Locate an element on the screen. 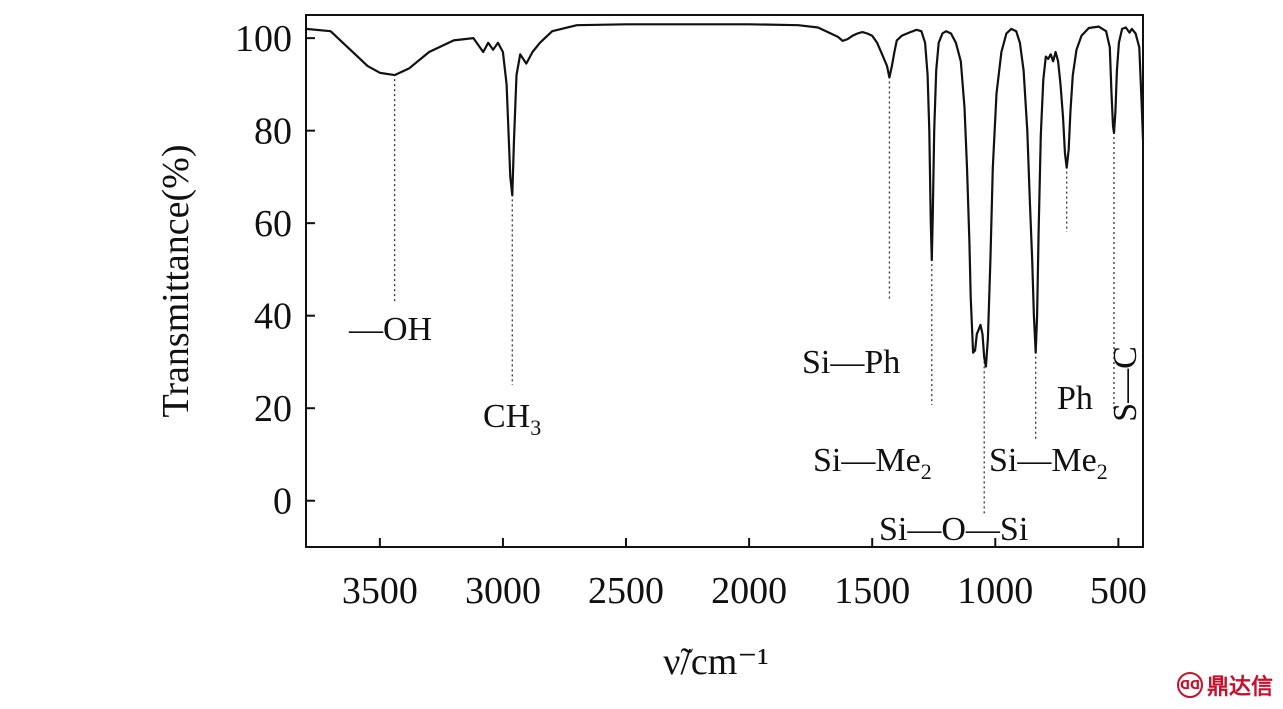 The height and width of the screenshot is (709, 1283). y-tick-label: 40 is located at coordinates (273, 317).